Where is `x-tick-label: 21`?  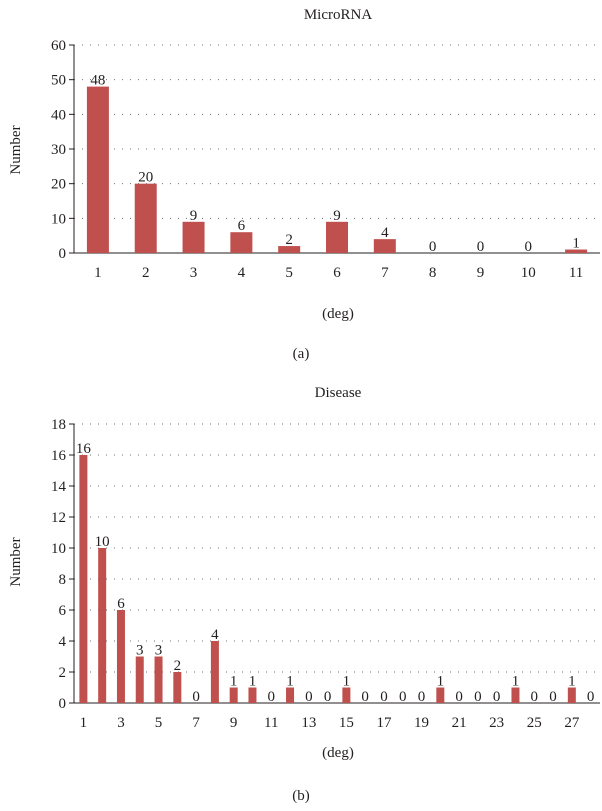
x-tick-label: 21 is located at coordinates (459, 723).